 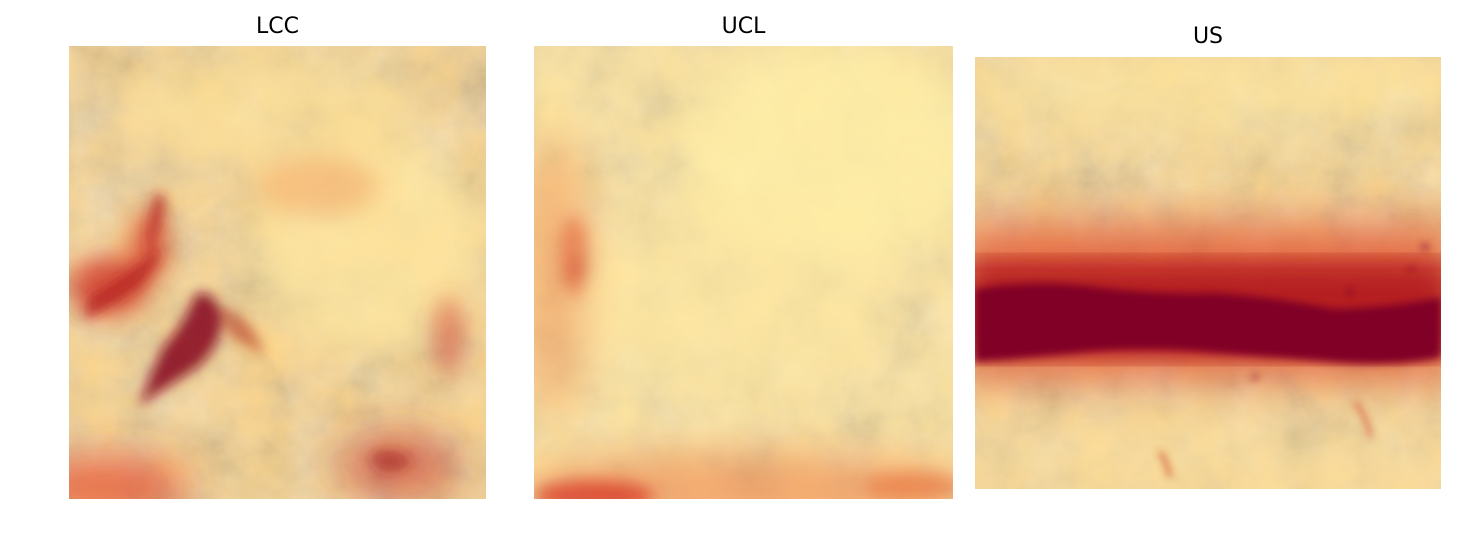 What do you see at coordinates (743, 26) in the screenshot?
I see `panel-title-ucl: UCL` at bounding box center [743, 26].